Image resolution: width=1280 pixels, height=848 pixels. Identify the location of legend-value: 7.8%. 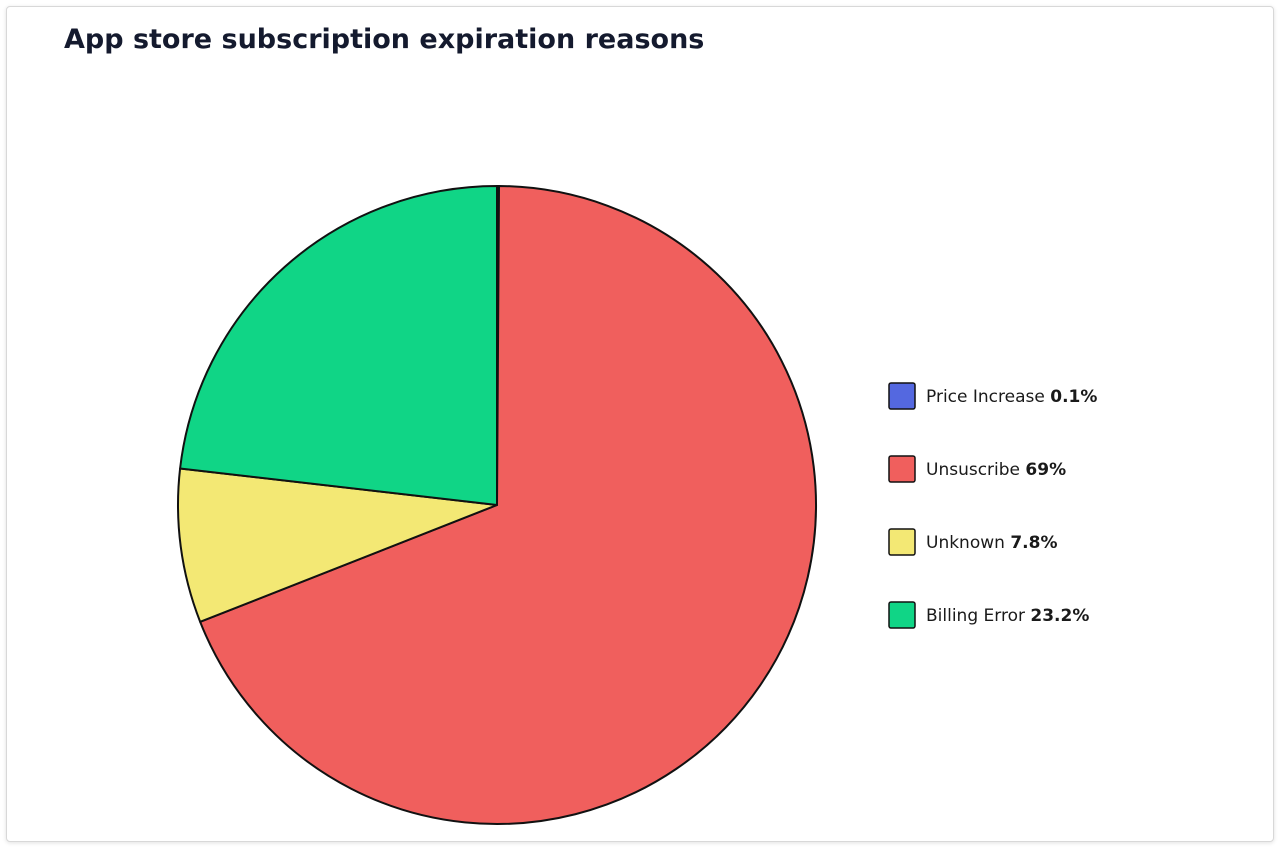
(1033, 543).